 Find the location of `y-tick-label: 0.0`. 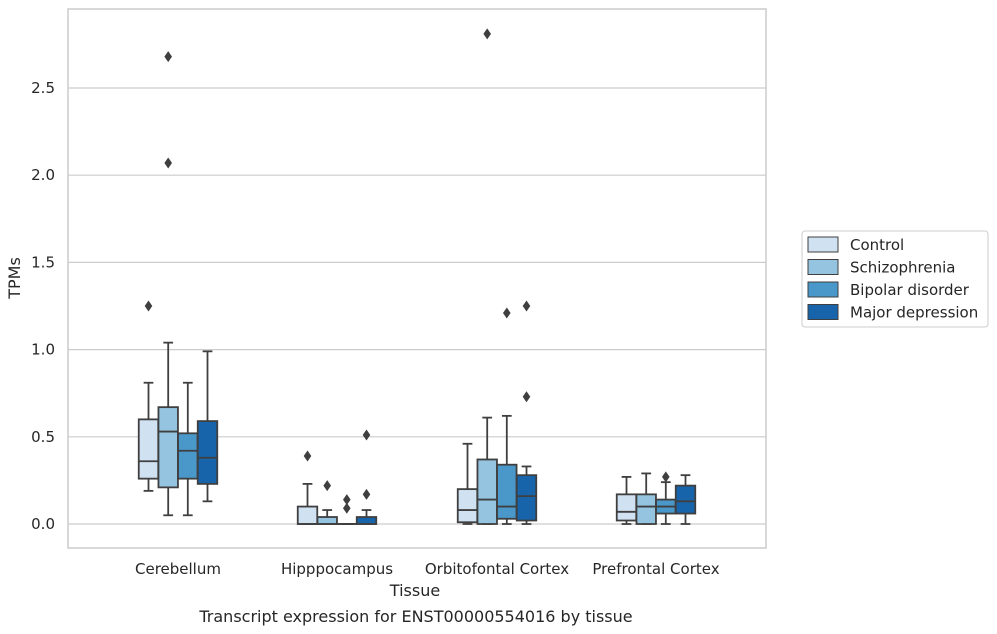

y-tick-label: 0.0 is located at coordinates (43, 524).